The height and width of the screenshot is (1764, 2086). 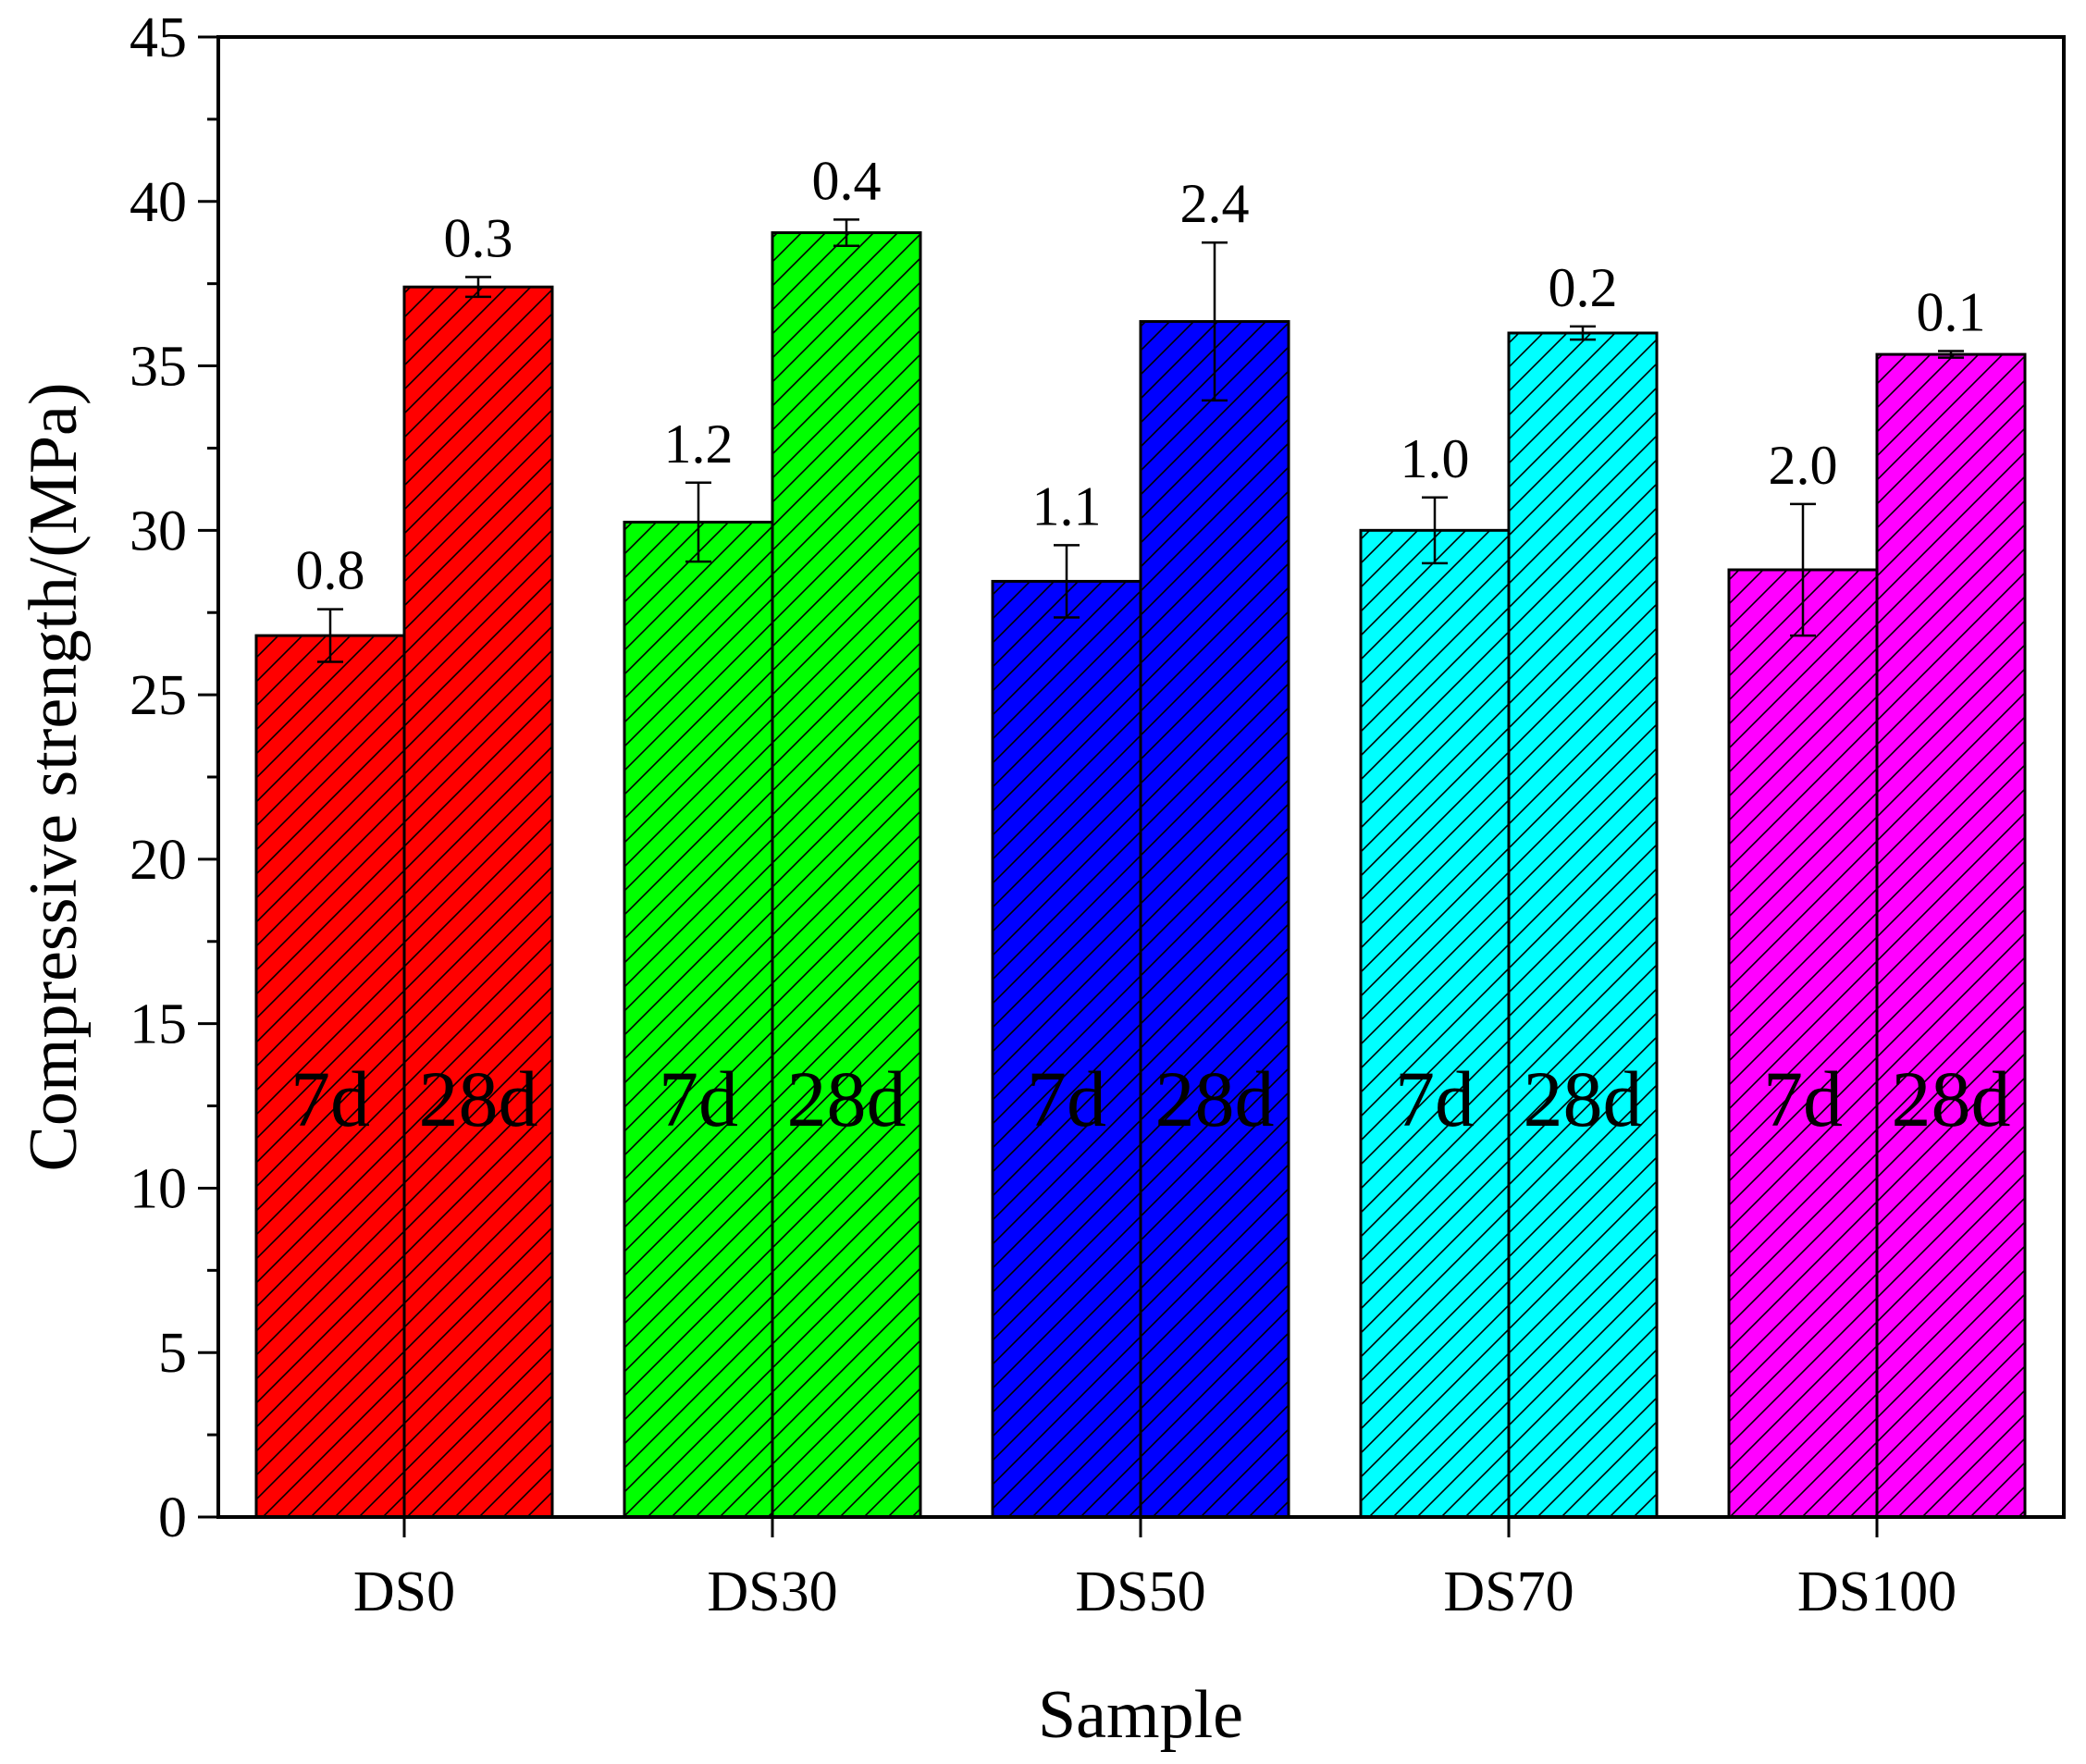 What do you see at coordinates (1435, 1099) in the screenshot?
I see `bar-series-label-ds70-7d: 7d` at bounding box center [1435, 1099].